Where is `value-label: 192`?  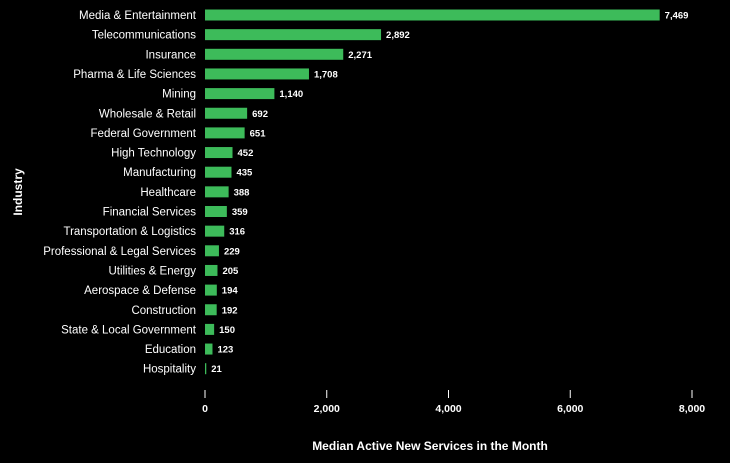
value-label: 192 is located at coordinates (230, 310).